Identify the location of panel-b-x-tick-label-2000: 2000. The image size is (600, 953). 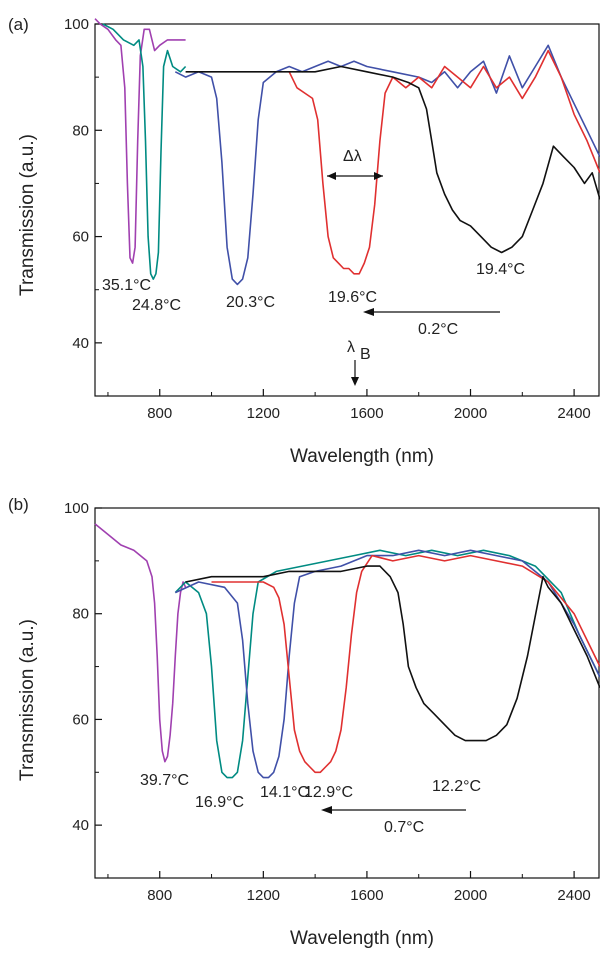
(470, 895).